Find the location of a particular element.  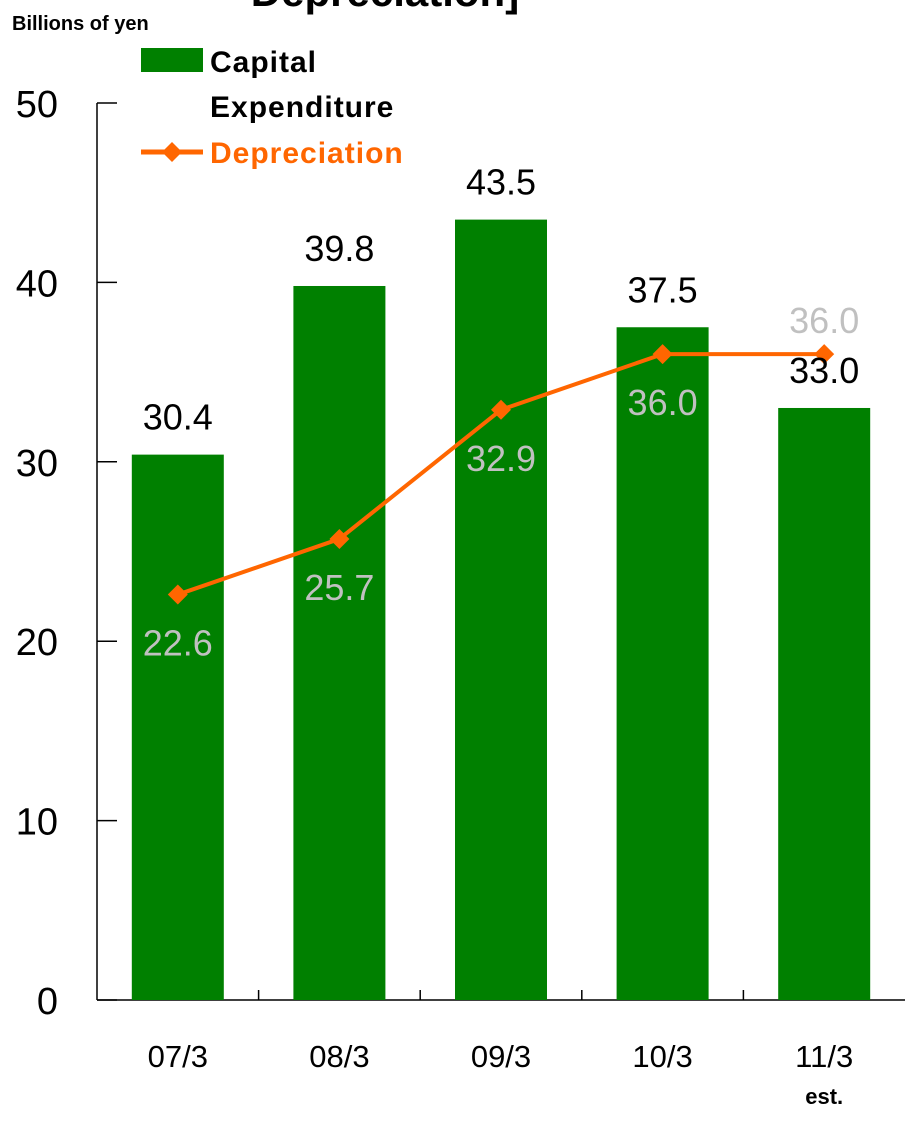

legend-bar-label-line2: Expenditure is located at coordinates (302, 107).